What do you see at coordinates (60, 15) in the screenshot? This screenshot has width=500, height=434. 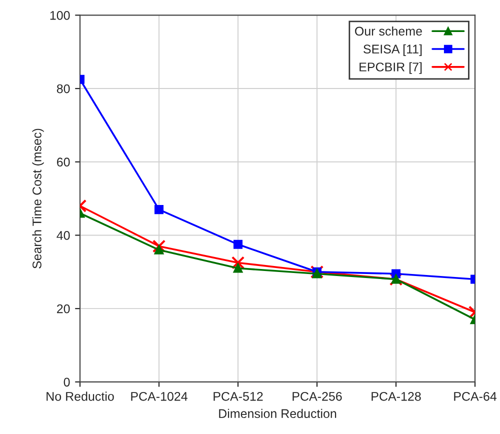 I see `y-tick-label: 100` at bounding box center [60, 15].